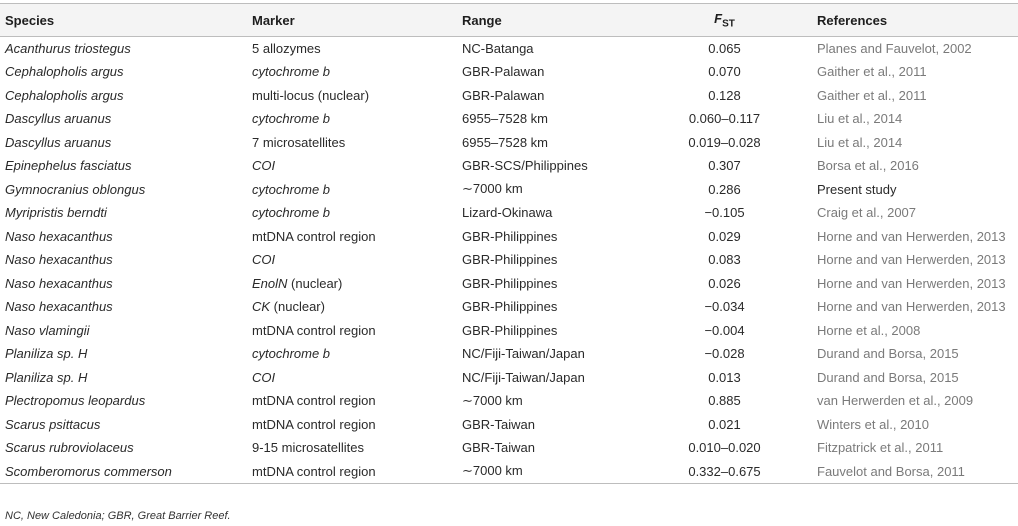 The width and height of the screenshot is (1018, 526). I want to click on fst-cell: −0.034, so click(724, 307).